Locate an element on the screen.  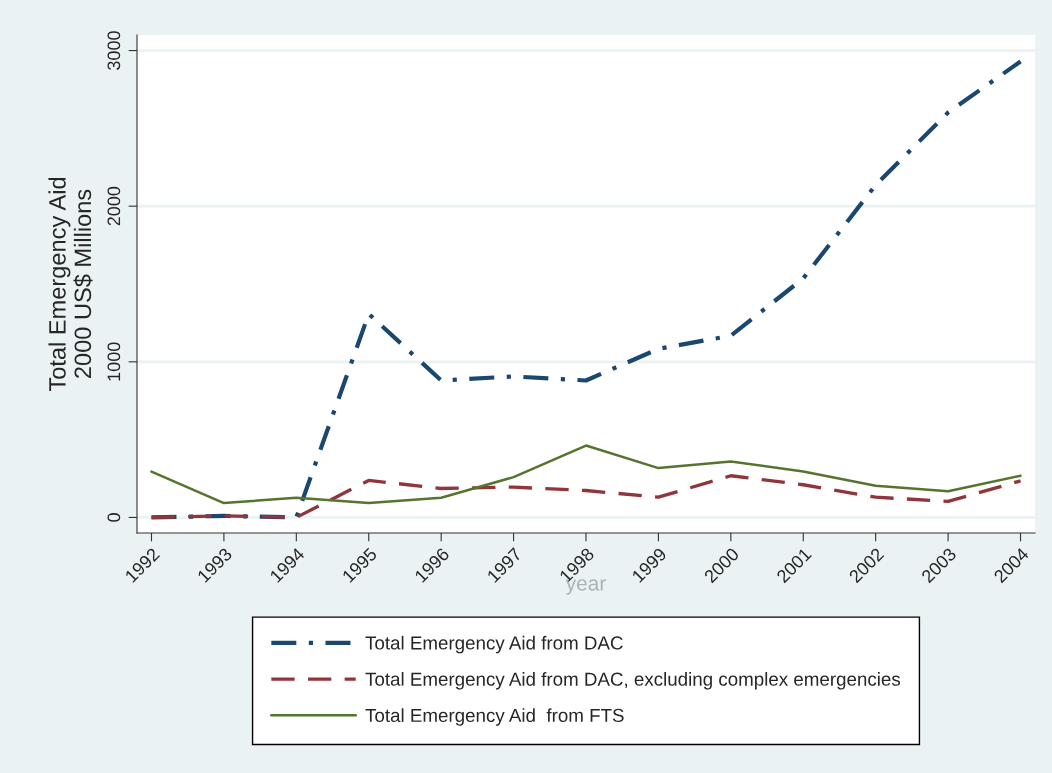
y-tick-label: 2000 is located at coordinates (114, 206).